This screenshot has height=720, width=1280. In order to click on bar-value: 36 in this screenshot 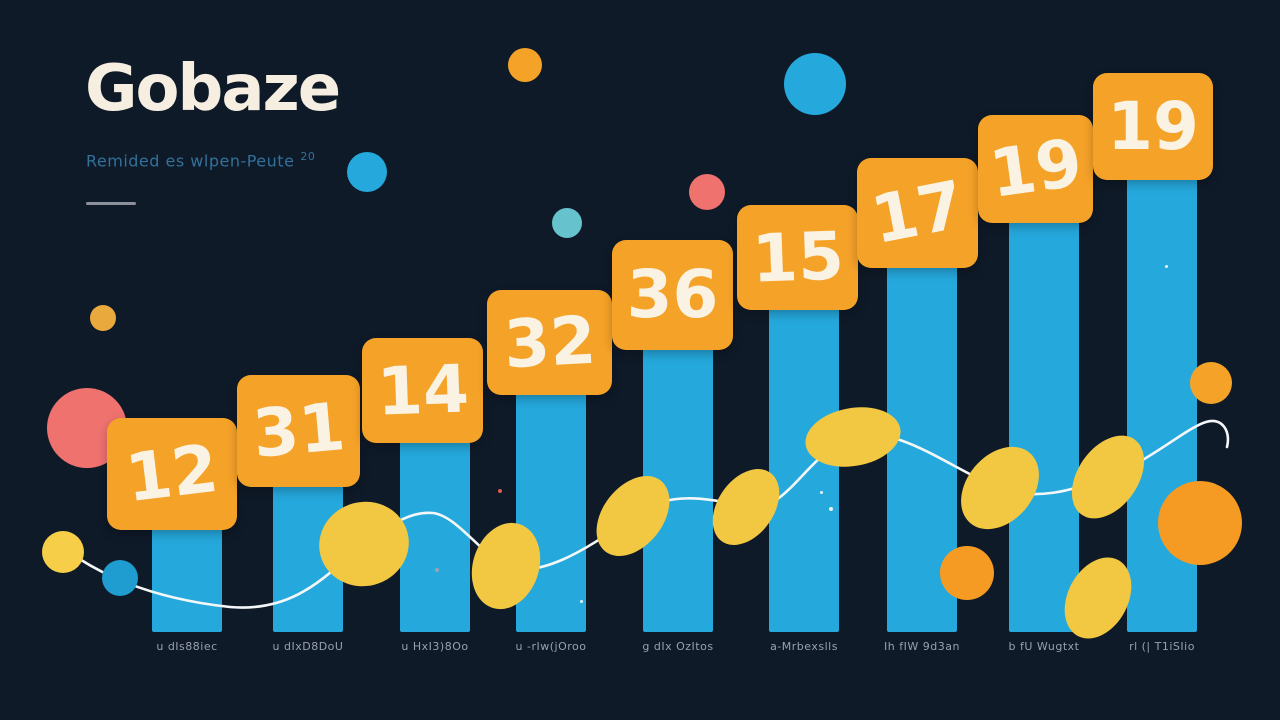, I will do `click(672, 294)`.